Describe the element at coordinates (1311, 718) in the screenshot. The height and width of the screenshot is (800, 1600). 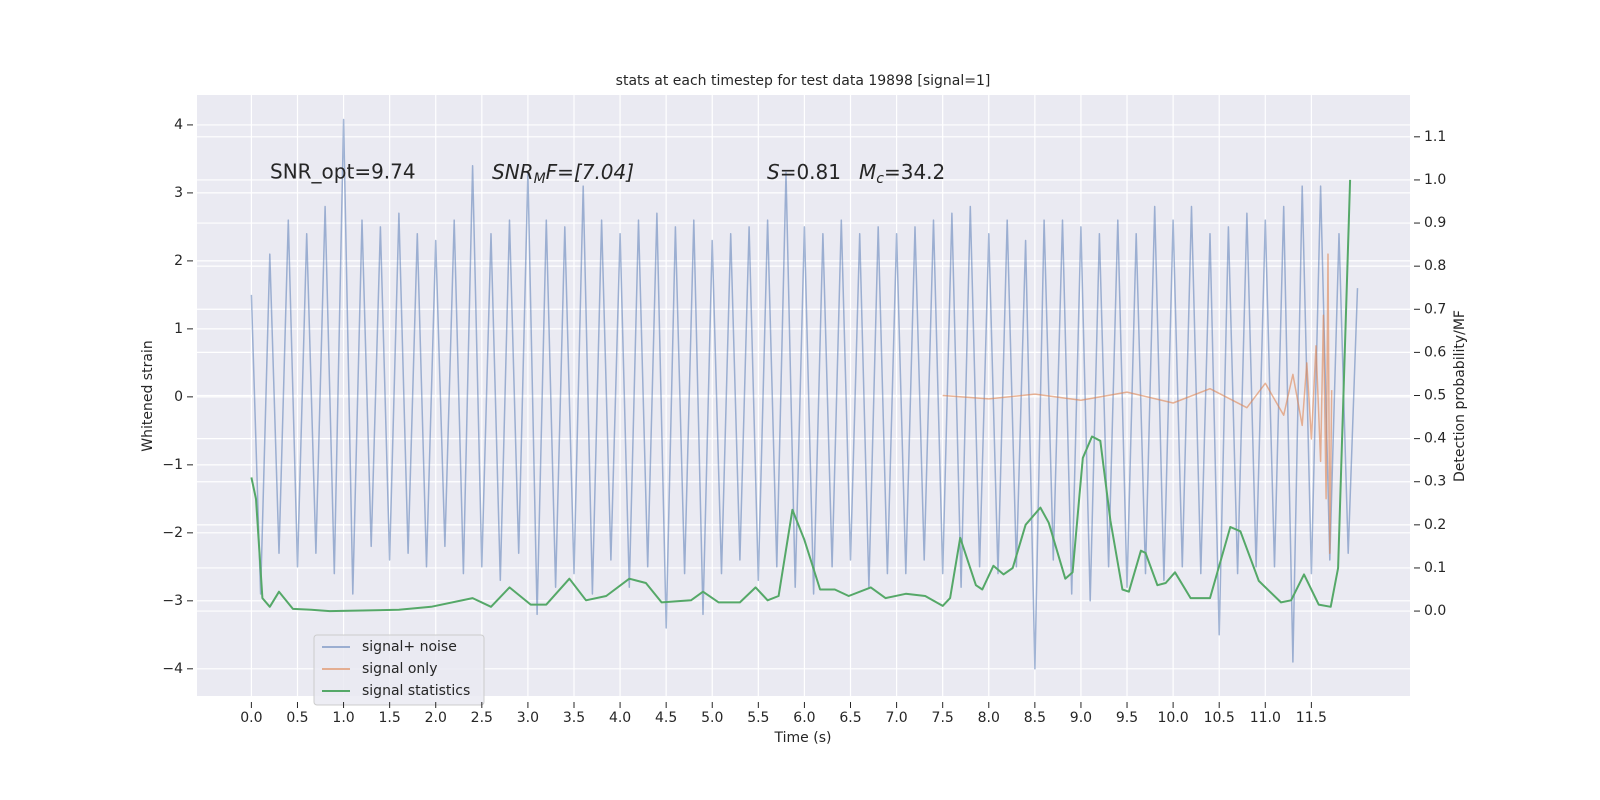
I see `x-tick-label: 11.5` at that location.